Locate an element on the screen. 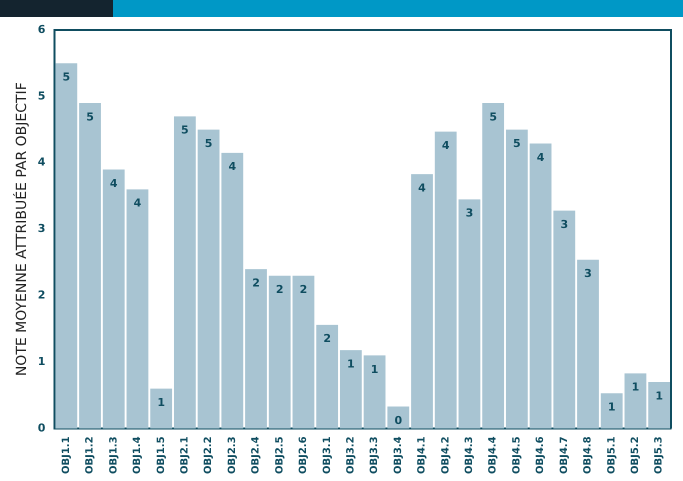 The height and width of the screenshot is (481, 683). y-tick-label: 2 is located at coordinates (42, 295).